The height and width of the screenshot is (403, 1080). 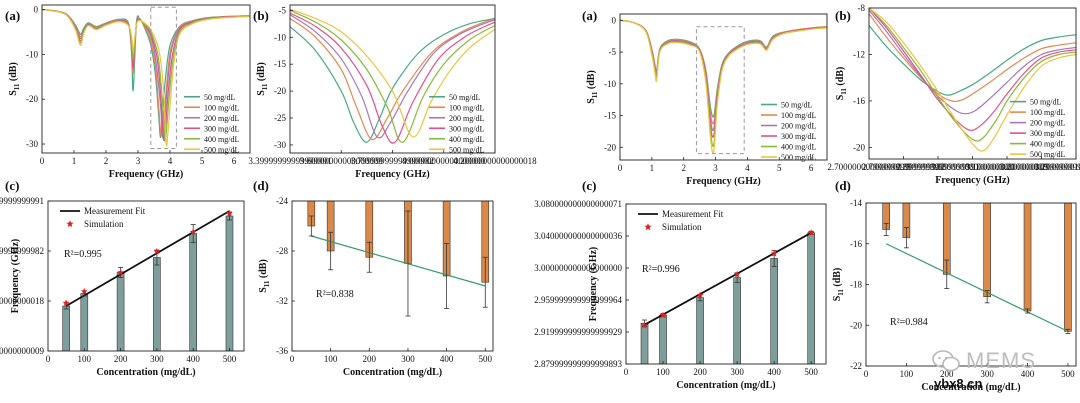 I want to click on x-tick-label: 300, so click(x=157, y=359).